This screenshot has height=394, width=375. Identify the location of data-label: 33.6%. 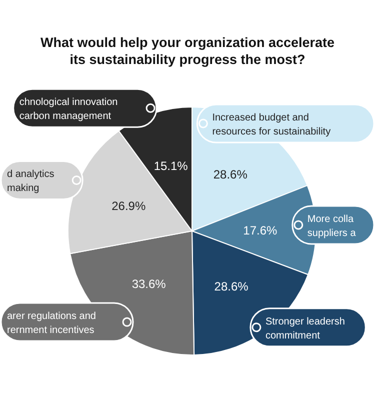
(149, 283).